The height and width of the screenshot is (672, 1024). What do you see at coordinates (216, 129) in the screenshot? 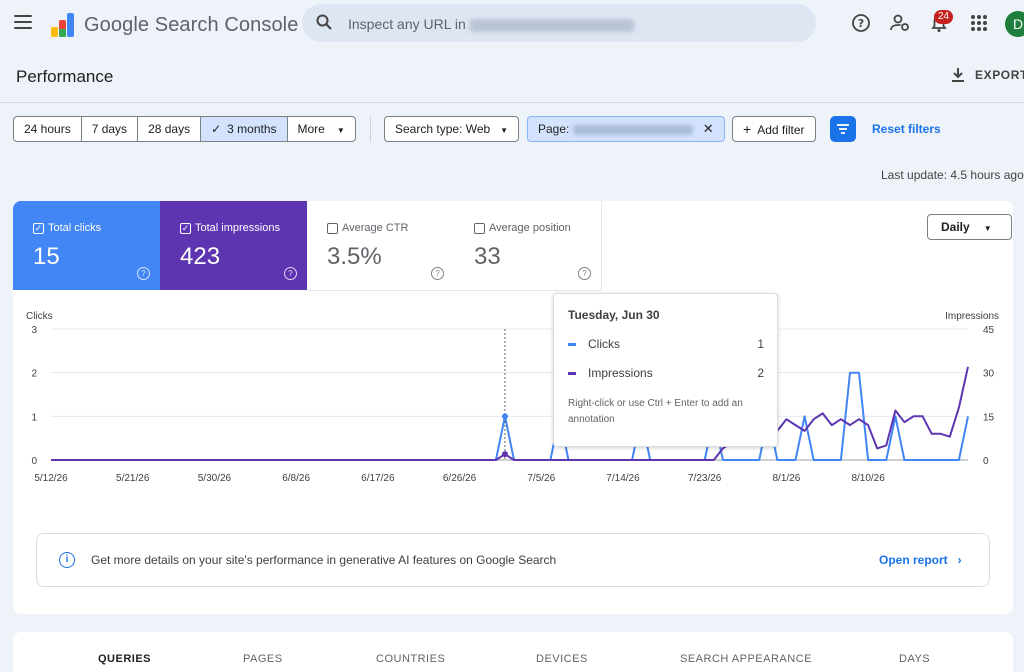
I see `check-icon: ✓` at bounding box center [216, 129].